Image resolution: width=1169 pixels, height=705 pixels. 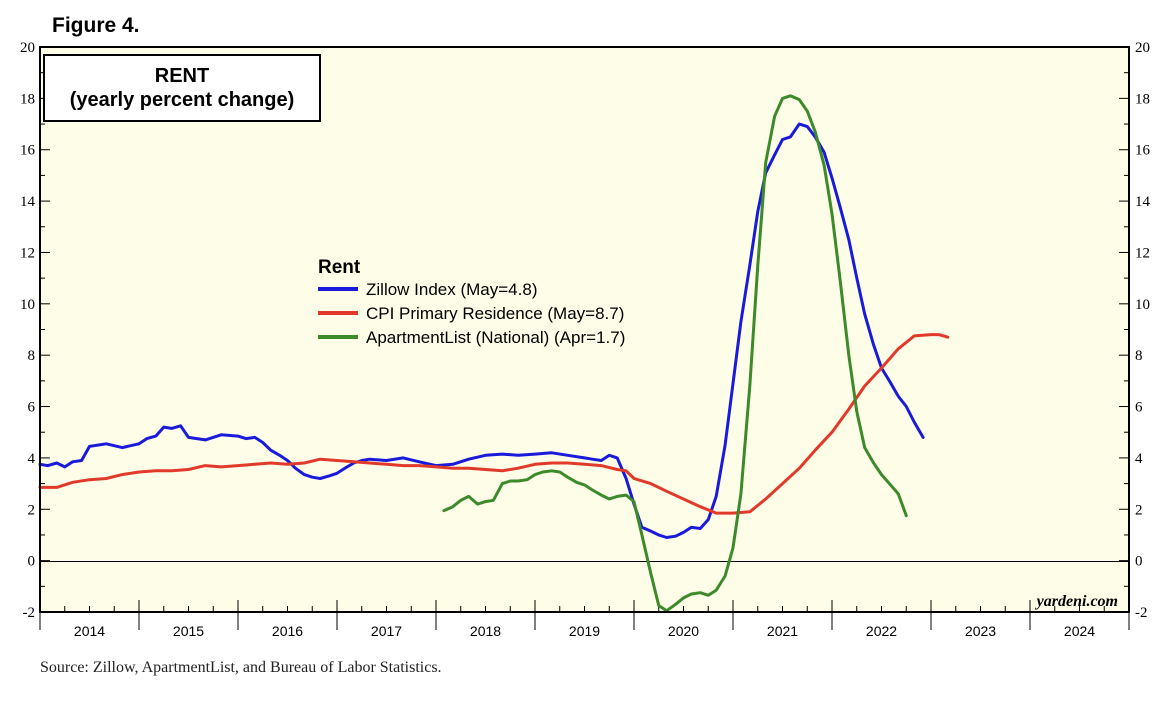 I want to click on y-axis-right: -2 0 2 4 6 8 10 12 14 16 18 20, so click(x=1135, y=330).